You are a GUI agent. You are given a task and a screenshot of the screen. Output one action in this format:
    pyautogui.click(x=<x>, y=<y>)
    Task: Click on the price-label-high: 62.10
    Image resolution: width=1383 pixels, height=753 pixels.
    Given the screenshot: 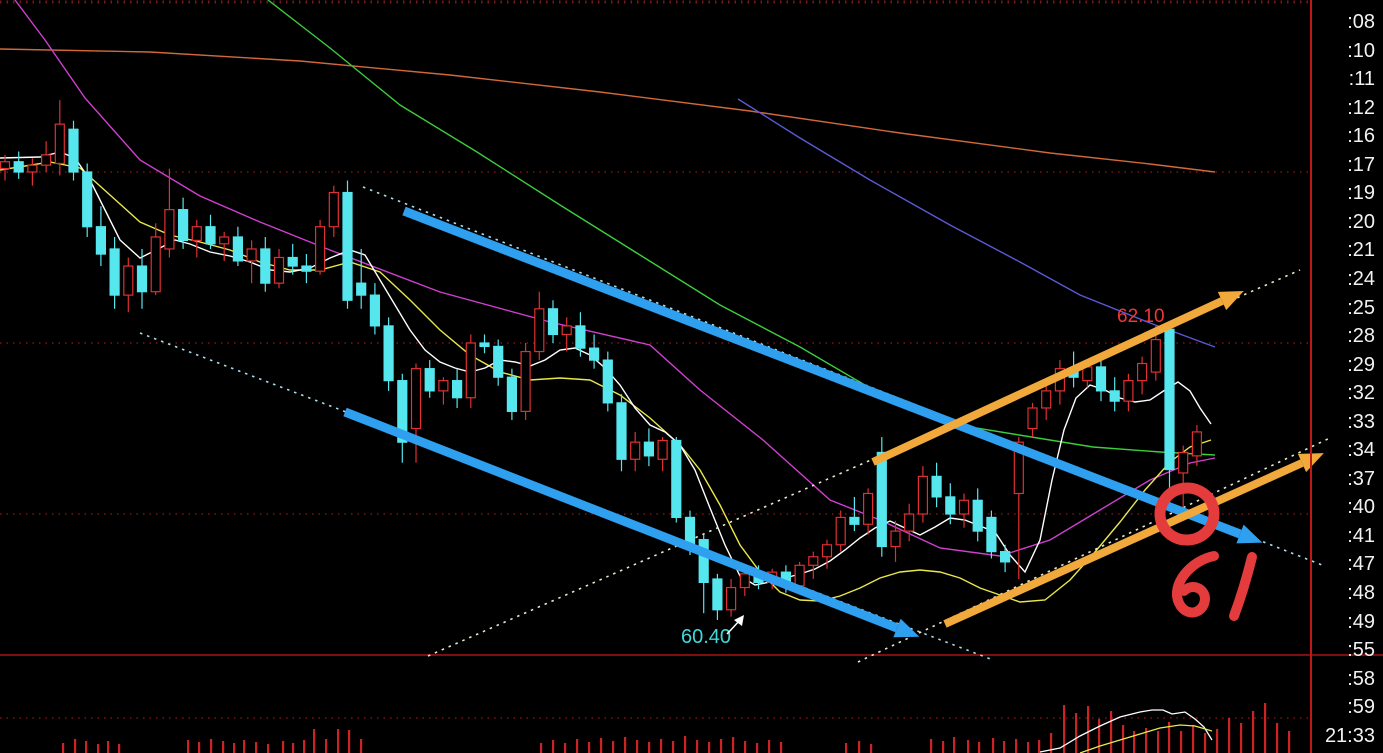 What is the action you would take?
    pyautogui.click(x=1141, y=316)
    